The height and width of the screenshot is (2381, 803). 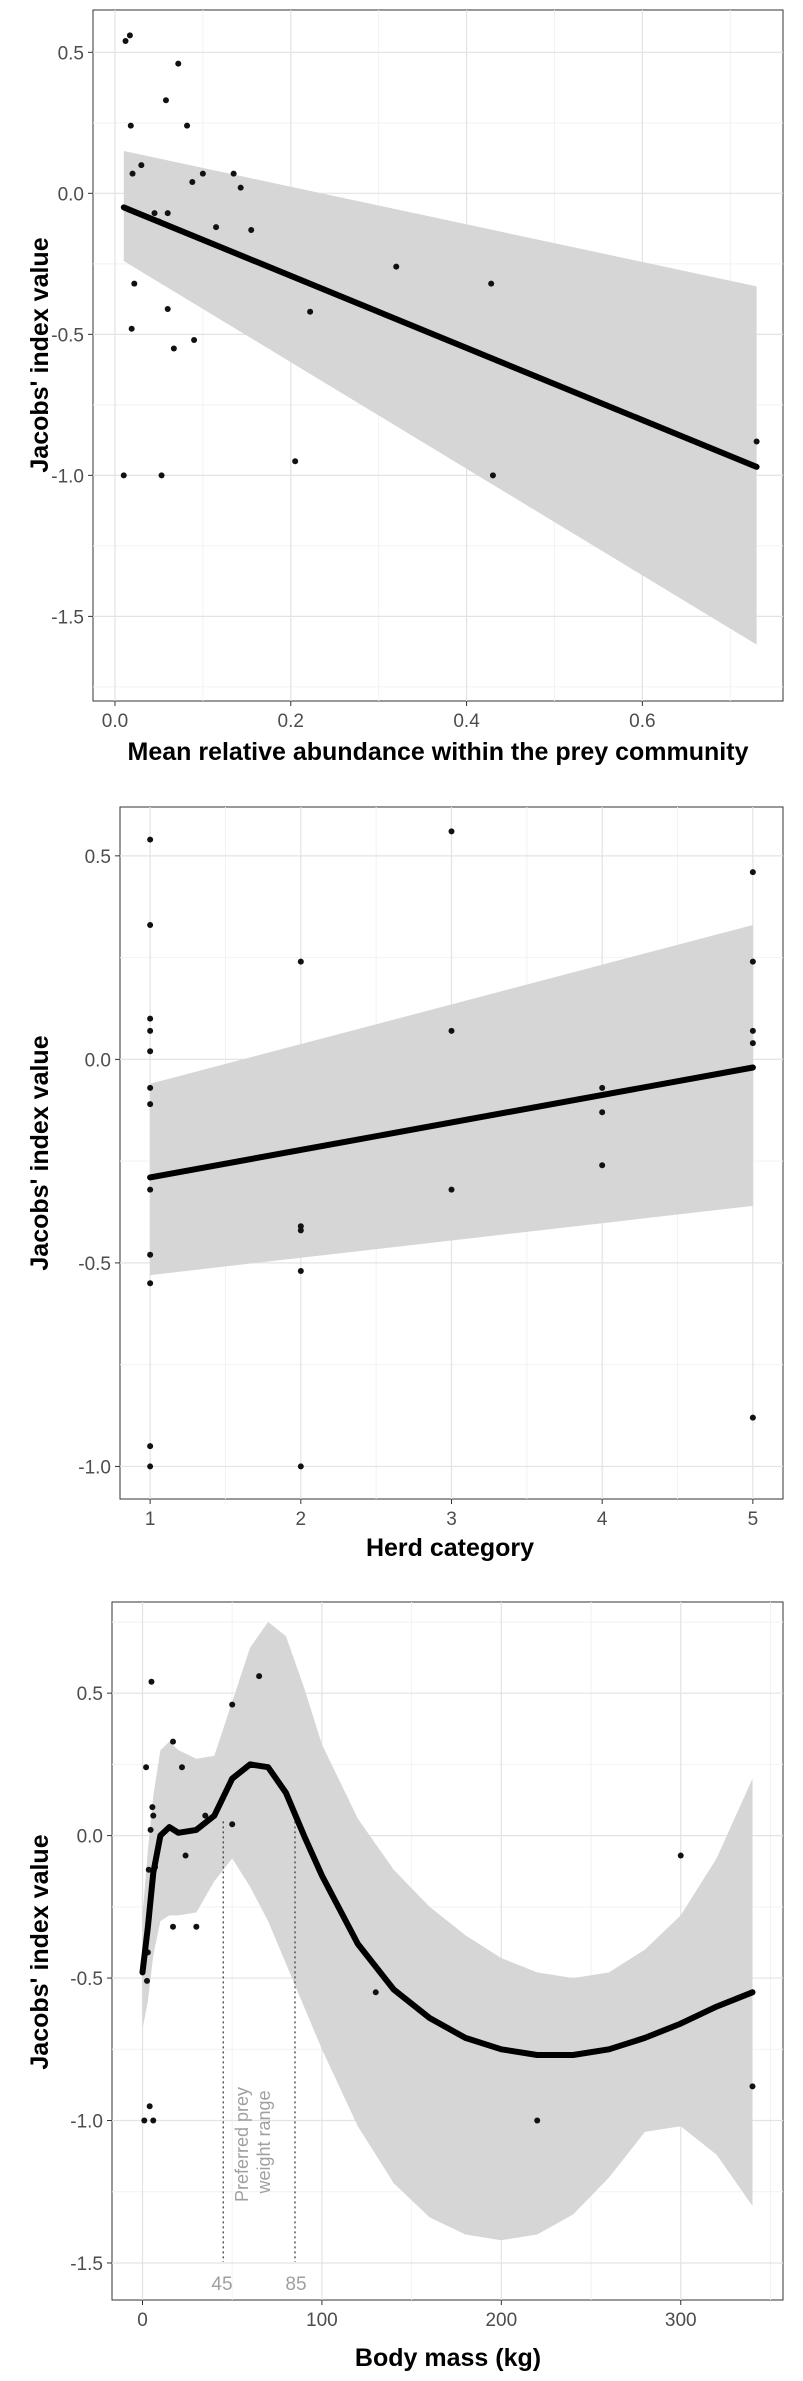 I want to click on x-tick-label: 0, so click(x=142, y=2320).